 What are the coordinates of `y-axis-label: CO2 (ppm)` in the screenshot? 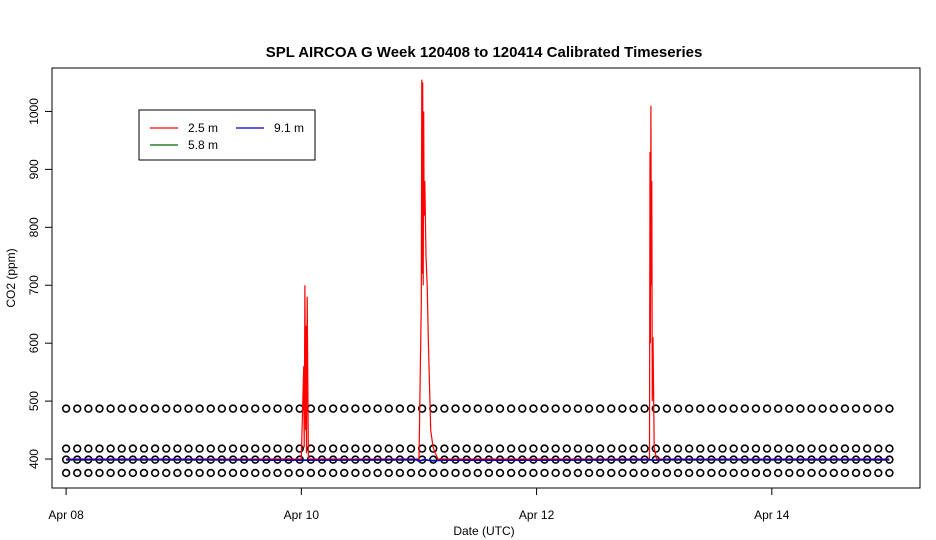 It's located at (11, 277).